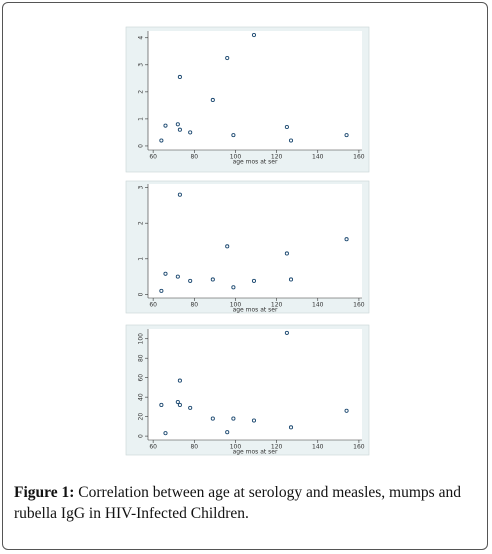 Image resolution: width=492 pixels, height=554 pixels. I want to click on y-tick-label: 4, so click(141, 38).